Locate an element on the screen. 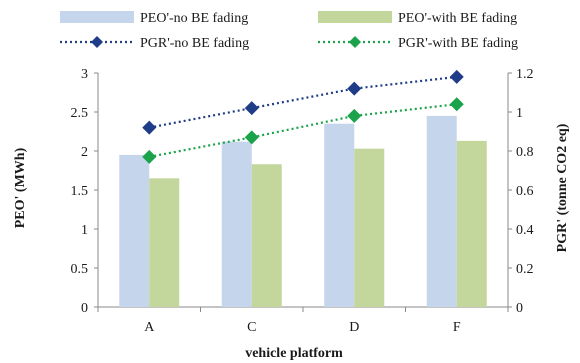 The height and width of the screenshot is (363, 580). legend-item: PGR'-with BE fading is located at coordinates (418, 43).